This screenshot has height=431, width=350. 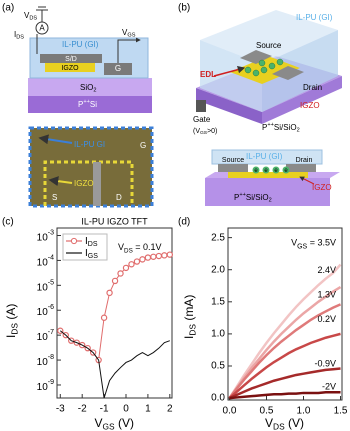 What do you see at coordinates (170, 409) in the screenshot?
I see `x-tick-label: 2` at bounding box center [170, 409].